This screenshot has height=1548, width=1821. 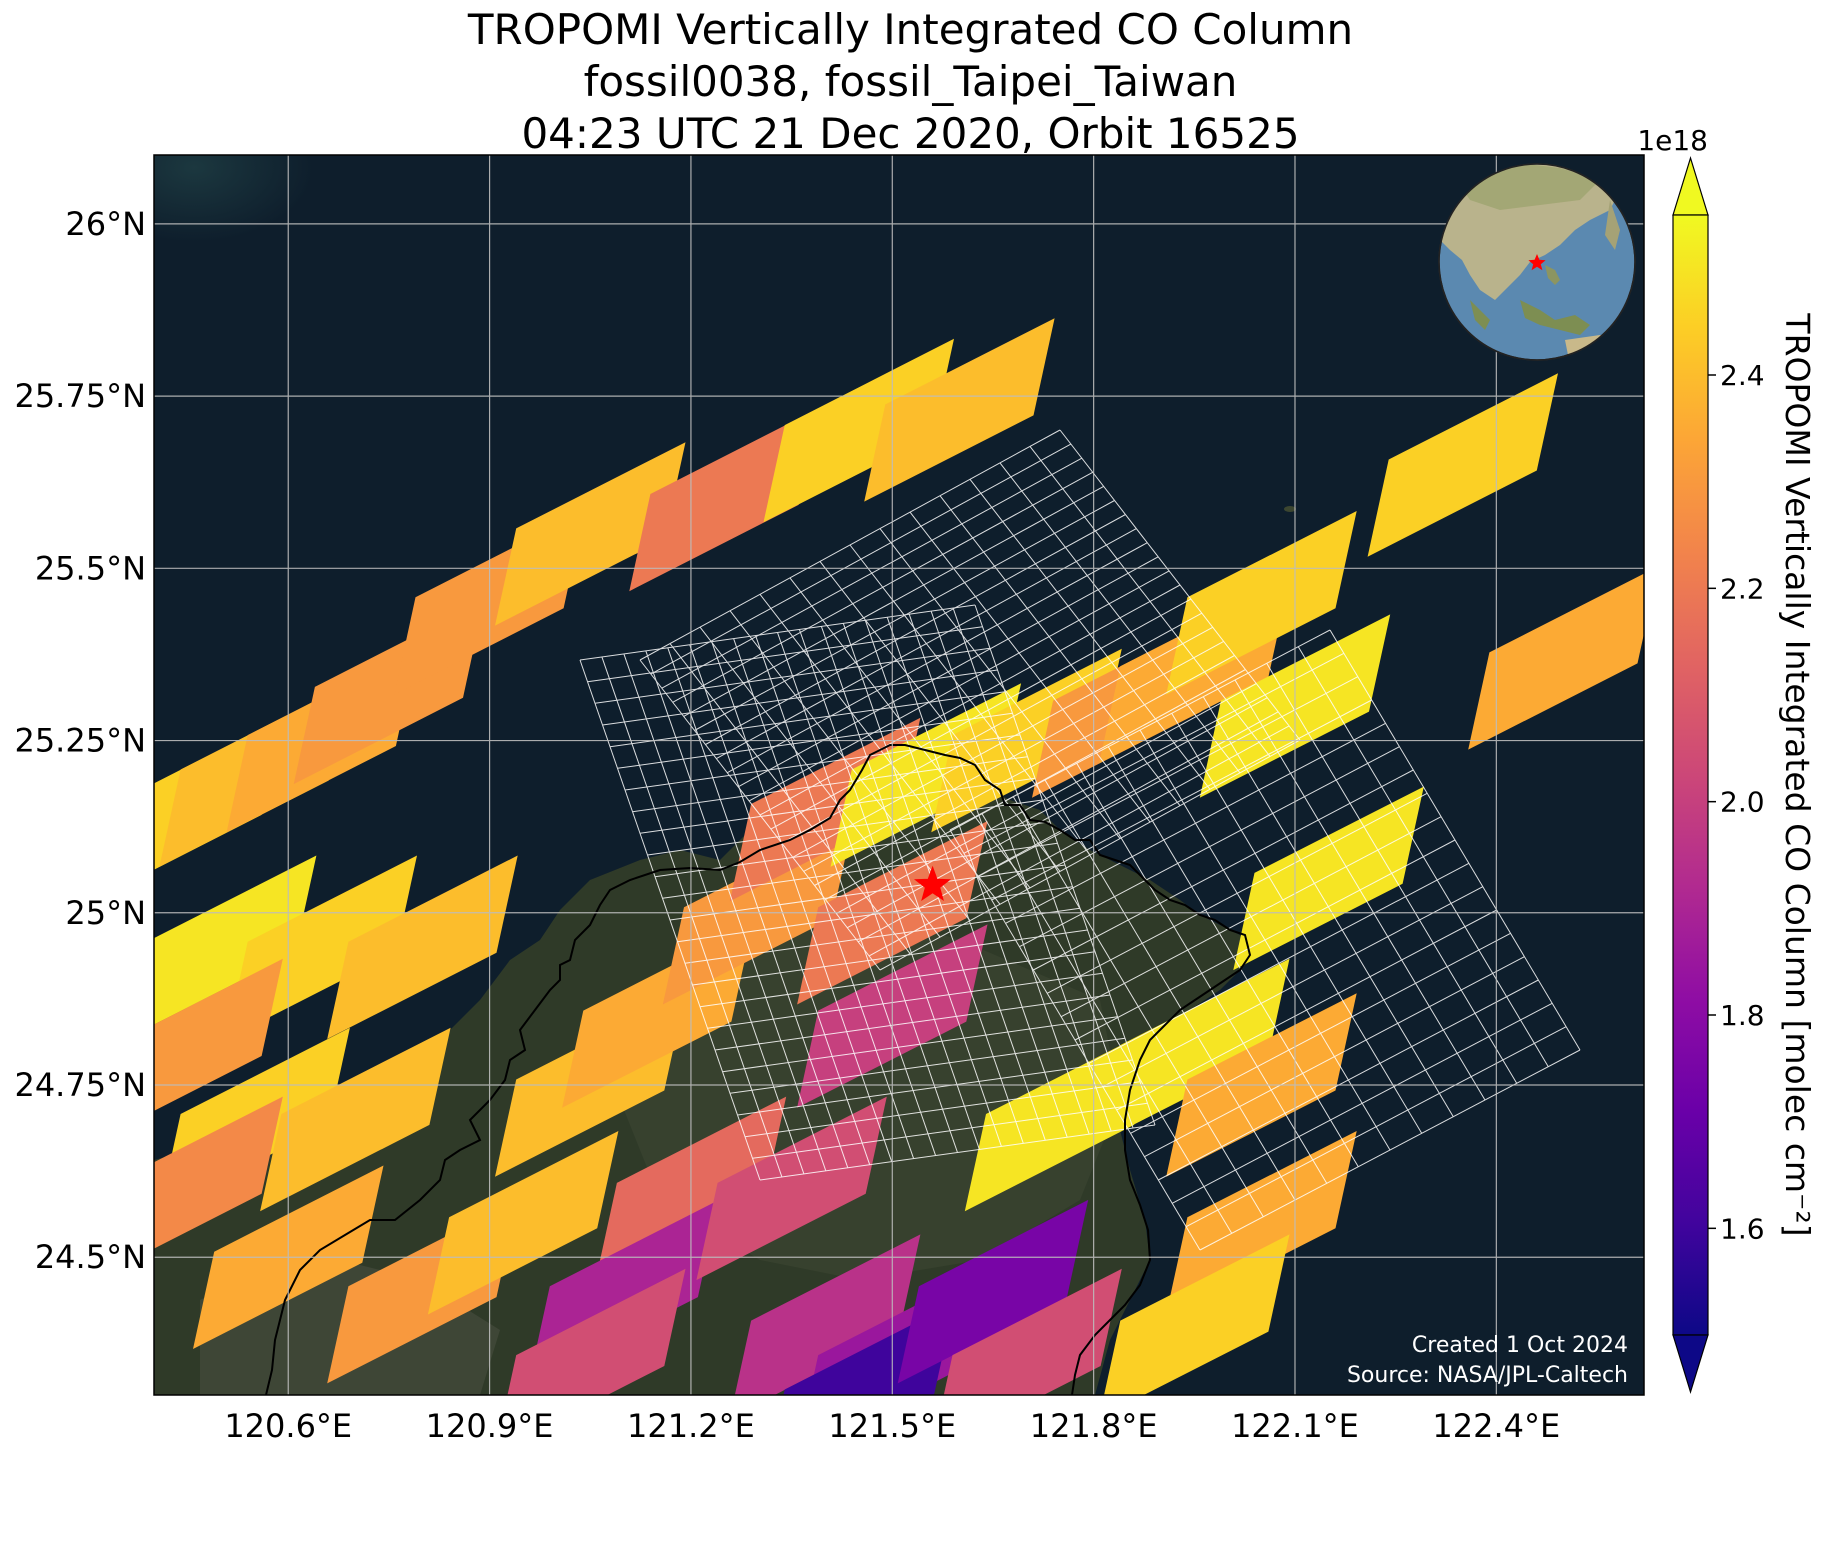 What do you see at coordinates (90, 568) in the screenshot?
I see `lat-tick-label: 25.5°N` at bounding box center [90, 568].